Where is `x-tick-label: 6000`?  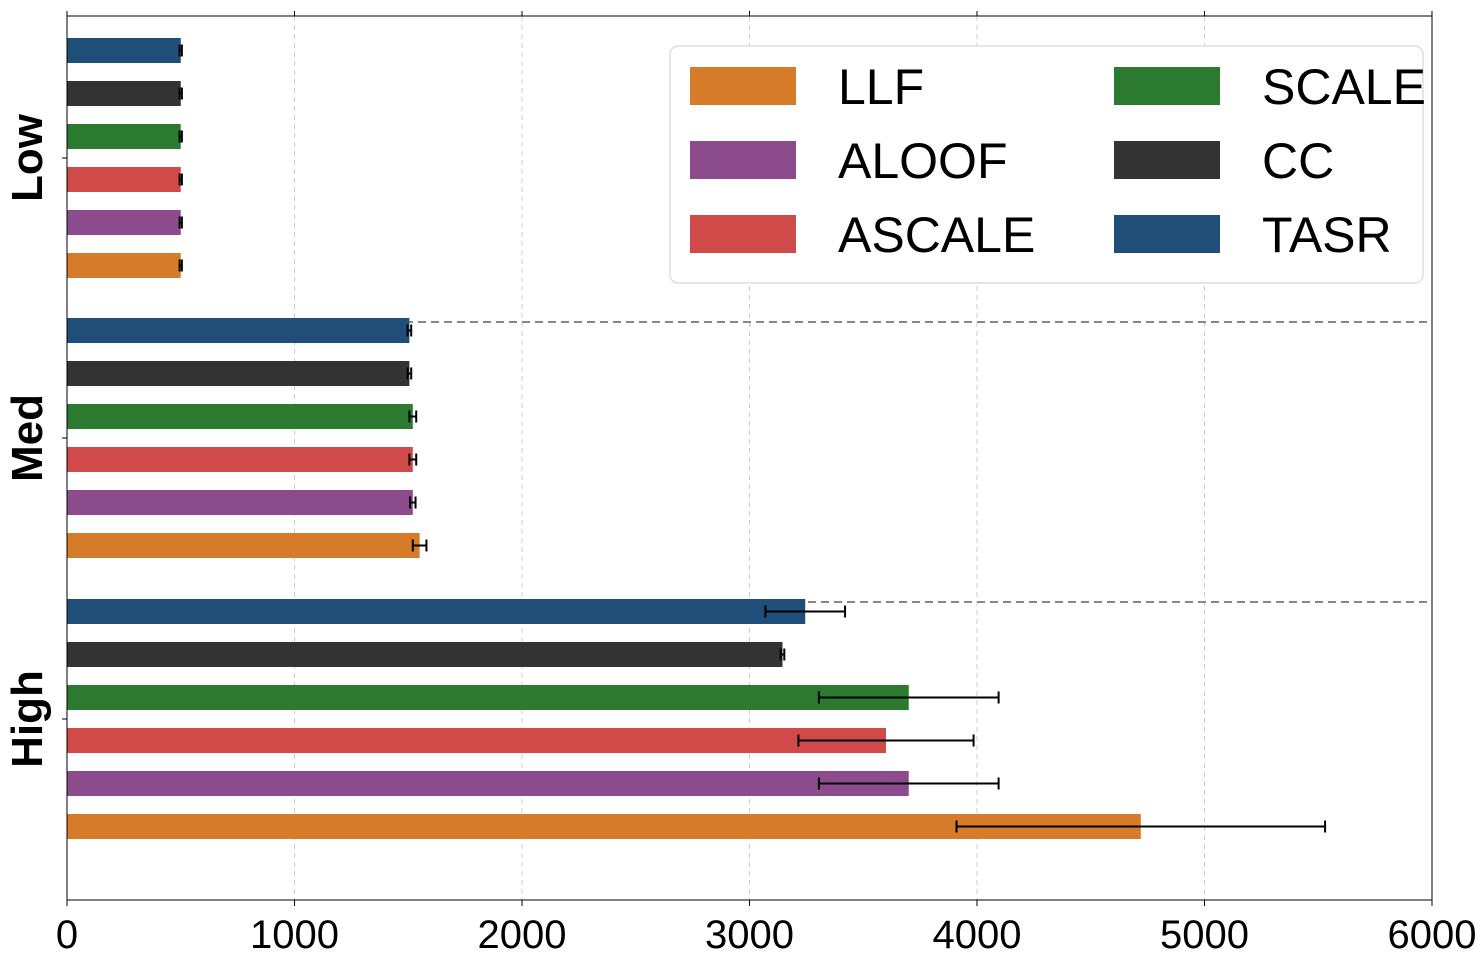
x-tick-label: 6000 is located at coordinates (1432, 935).